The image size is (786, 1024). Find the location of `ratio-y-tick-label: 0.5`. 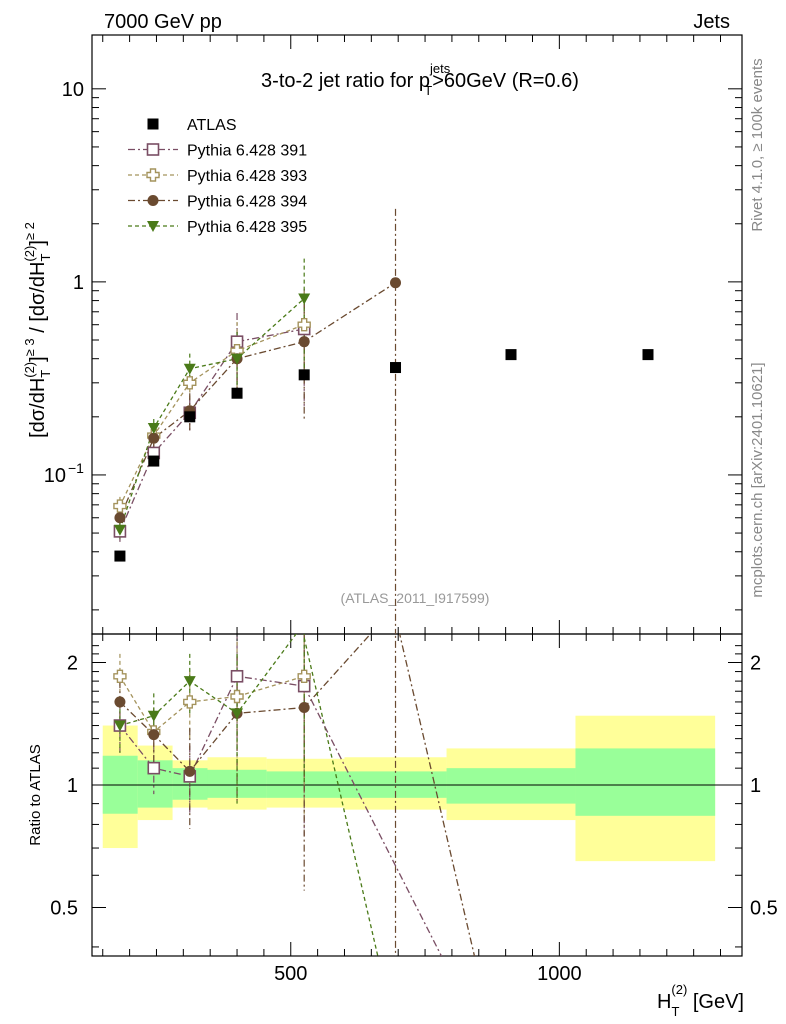

ratio-y-tick-label: 0.5 is located at coordinates (64, 908).